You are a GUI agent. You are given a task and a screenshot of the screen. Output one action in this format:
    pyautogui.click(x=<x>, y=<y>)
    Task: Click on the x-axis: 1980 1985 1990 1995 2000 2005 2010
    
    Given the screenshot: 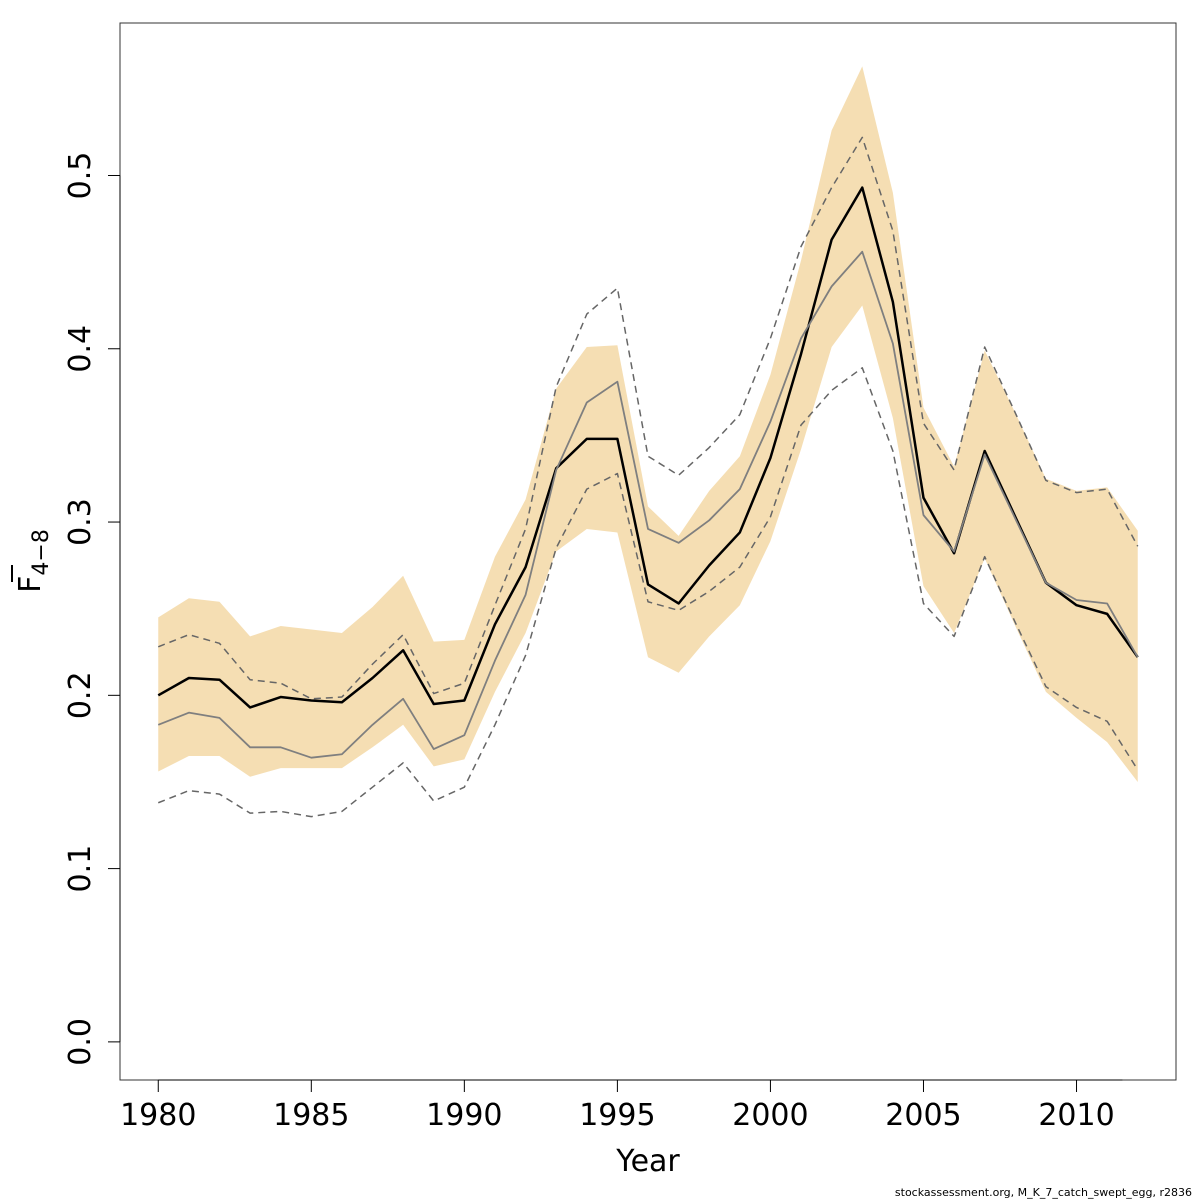 What is the action you would take?
    pyautogui.click(x=621, y=1106)
    